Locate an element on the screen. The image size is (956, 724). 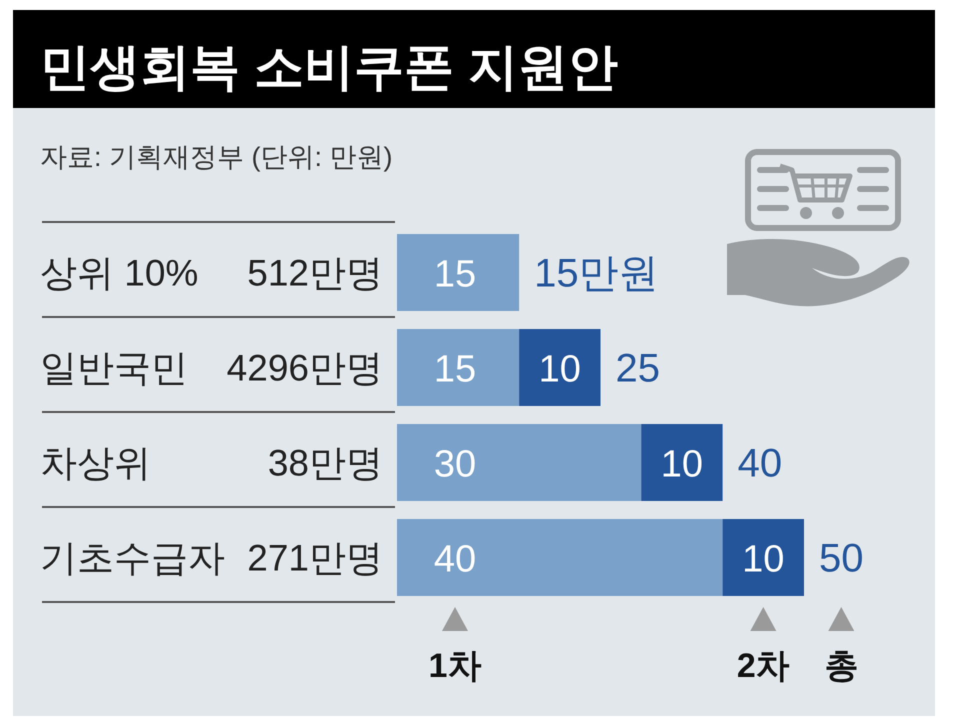
category-label: 상위 10% 512만명 is located at coordinates (211, 273).